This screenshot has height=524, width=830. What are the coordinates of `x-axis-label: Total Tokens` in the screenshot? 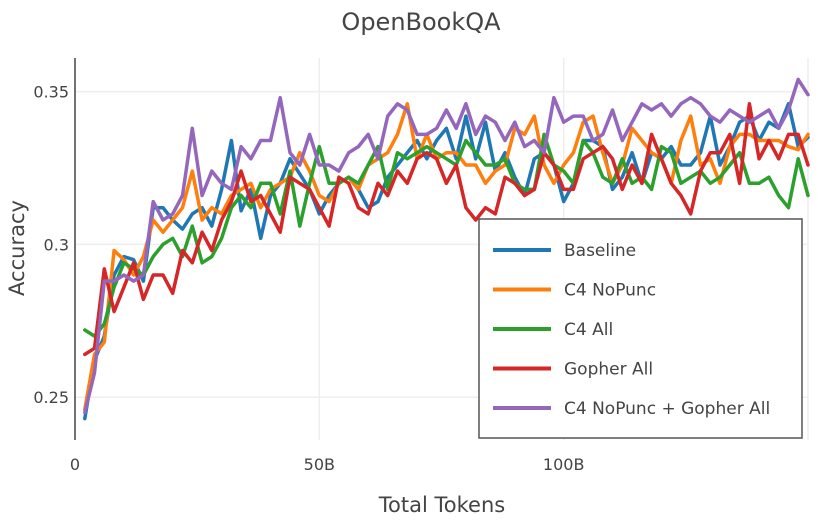 It's located at (441, 505).